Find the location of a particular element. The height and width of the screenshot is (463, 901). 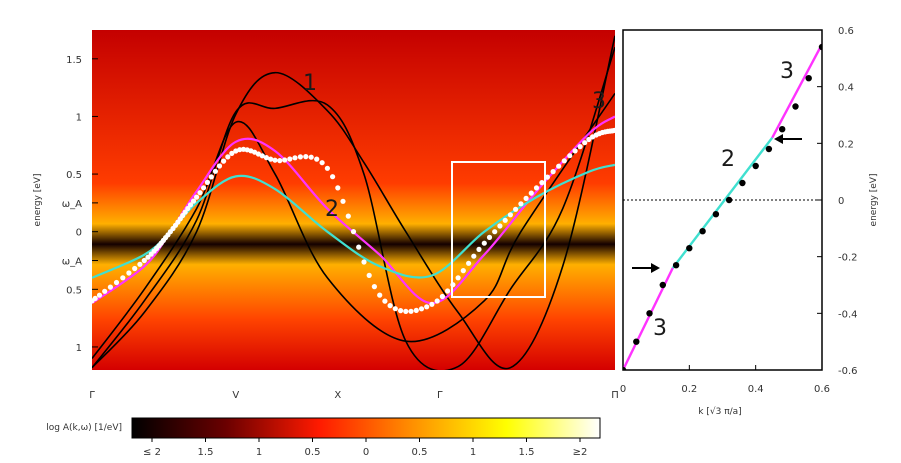

left-y-tick-label-4: 0 is located at coordinates (79, 233).